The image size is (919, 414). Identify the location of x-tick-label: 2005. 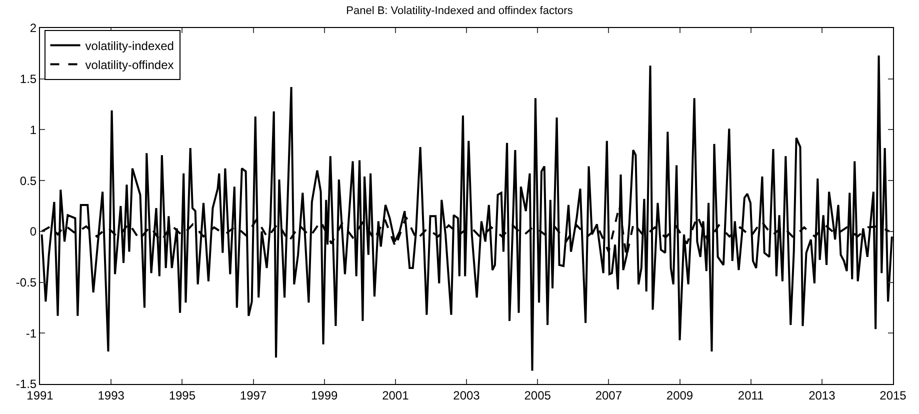
(538, 395).